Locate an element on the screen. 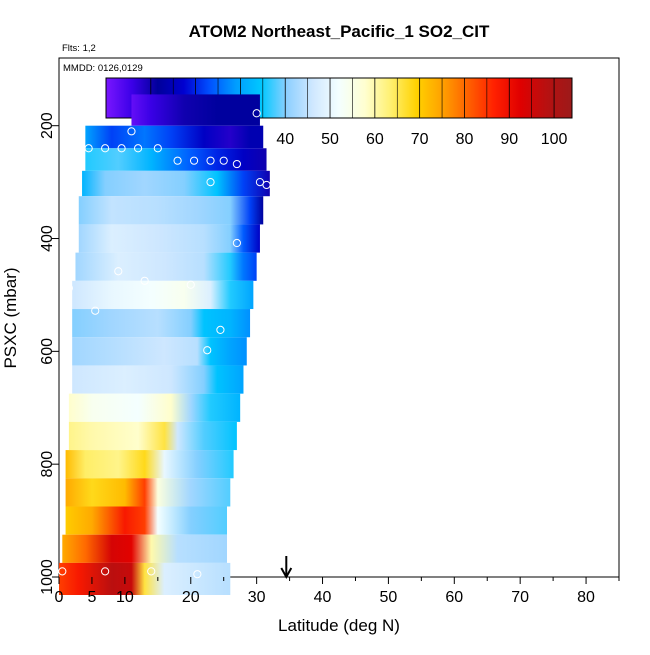  x-tick-label: 50 is located at coordinates (389, 597).